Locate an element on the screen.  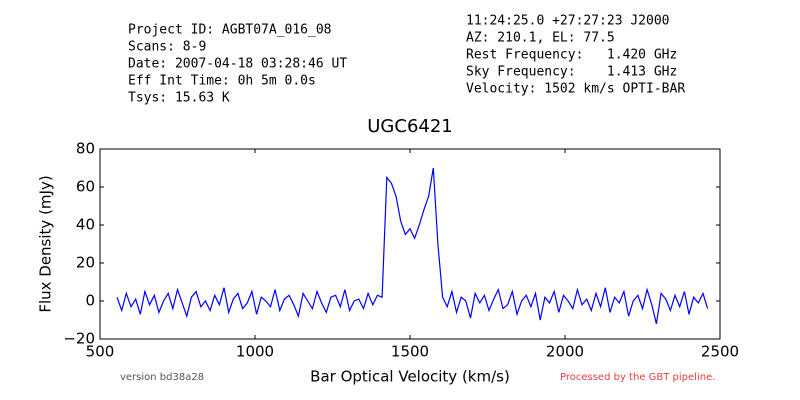
version: version bd38a28 is located at coordinates (162, 377).